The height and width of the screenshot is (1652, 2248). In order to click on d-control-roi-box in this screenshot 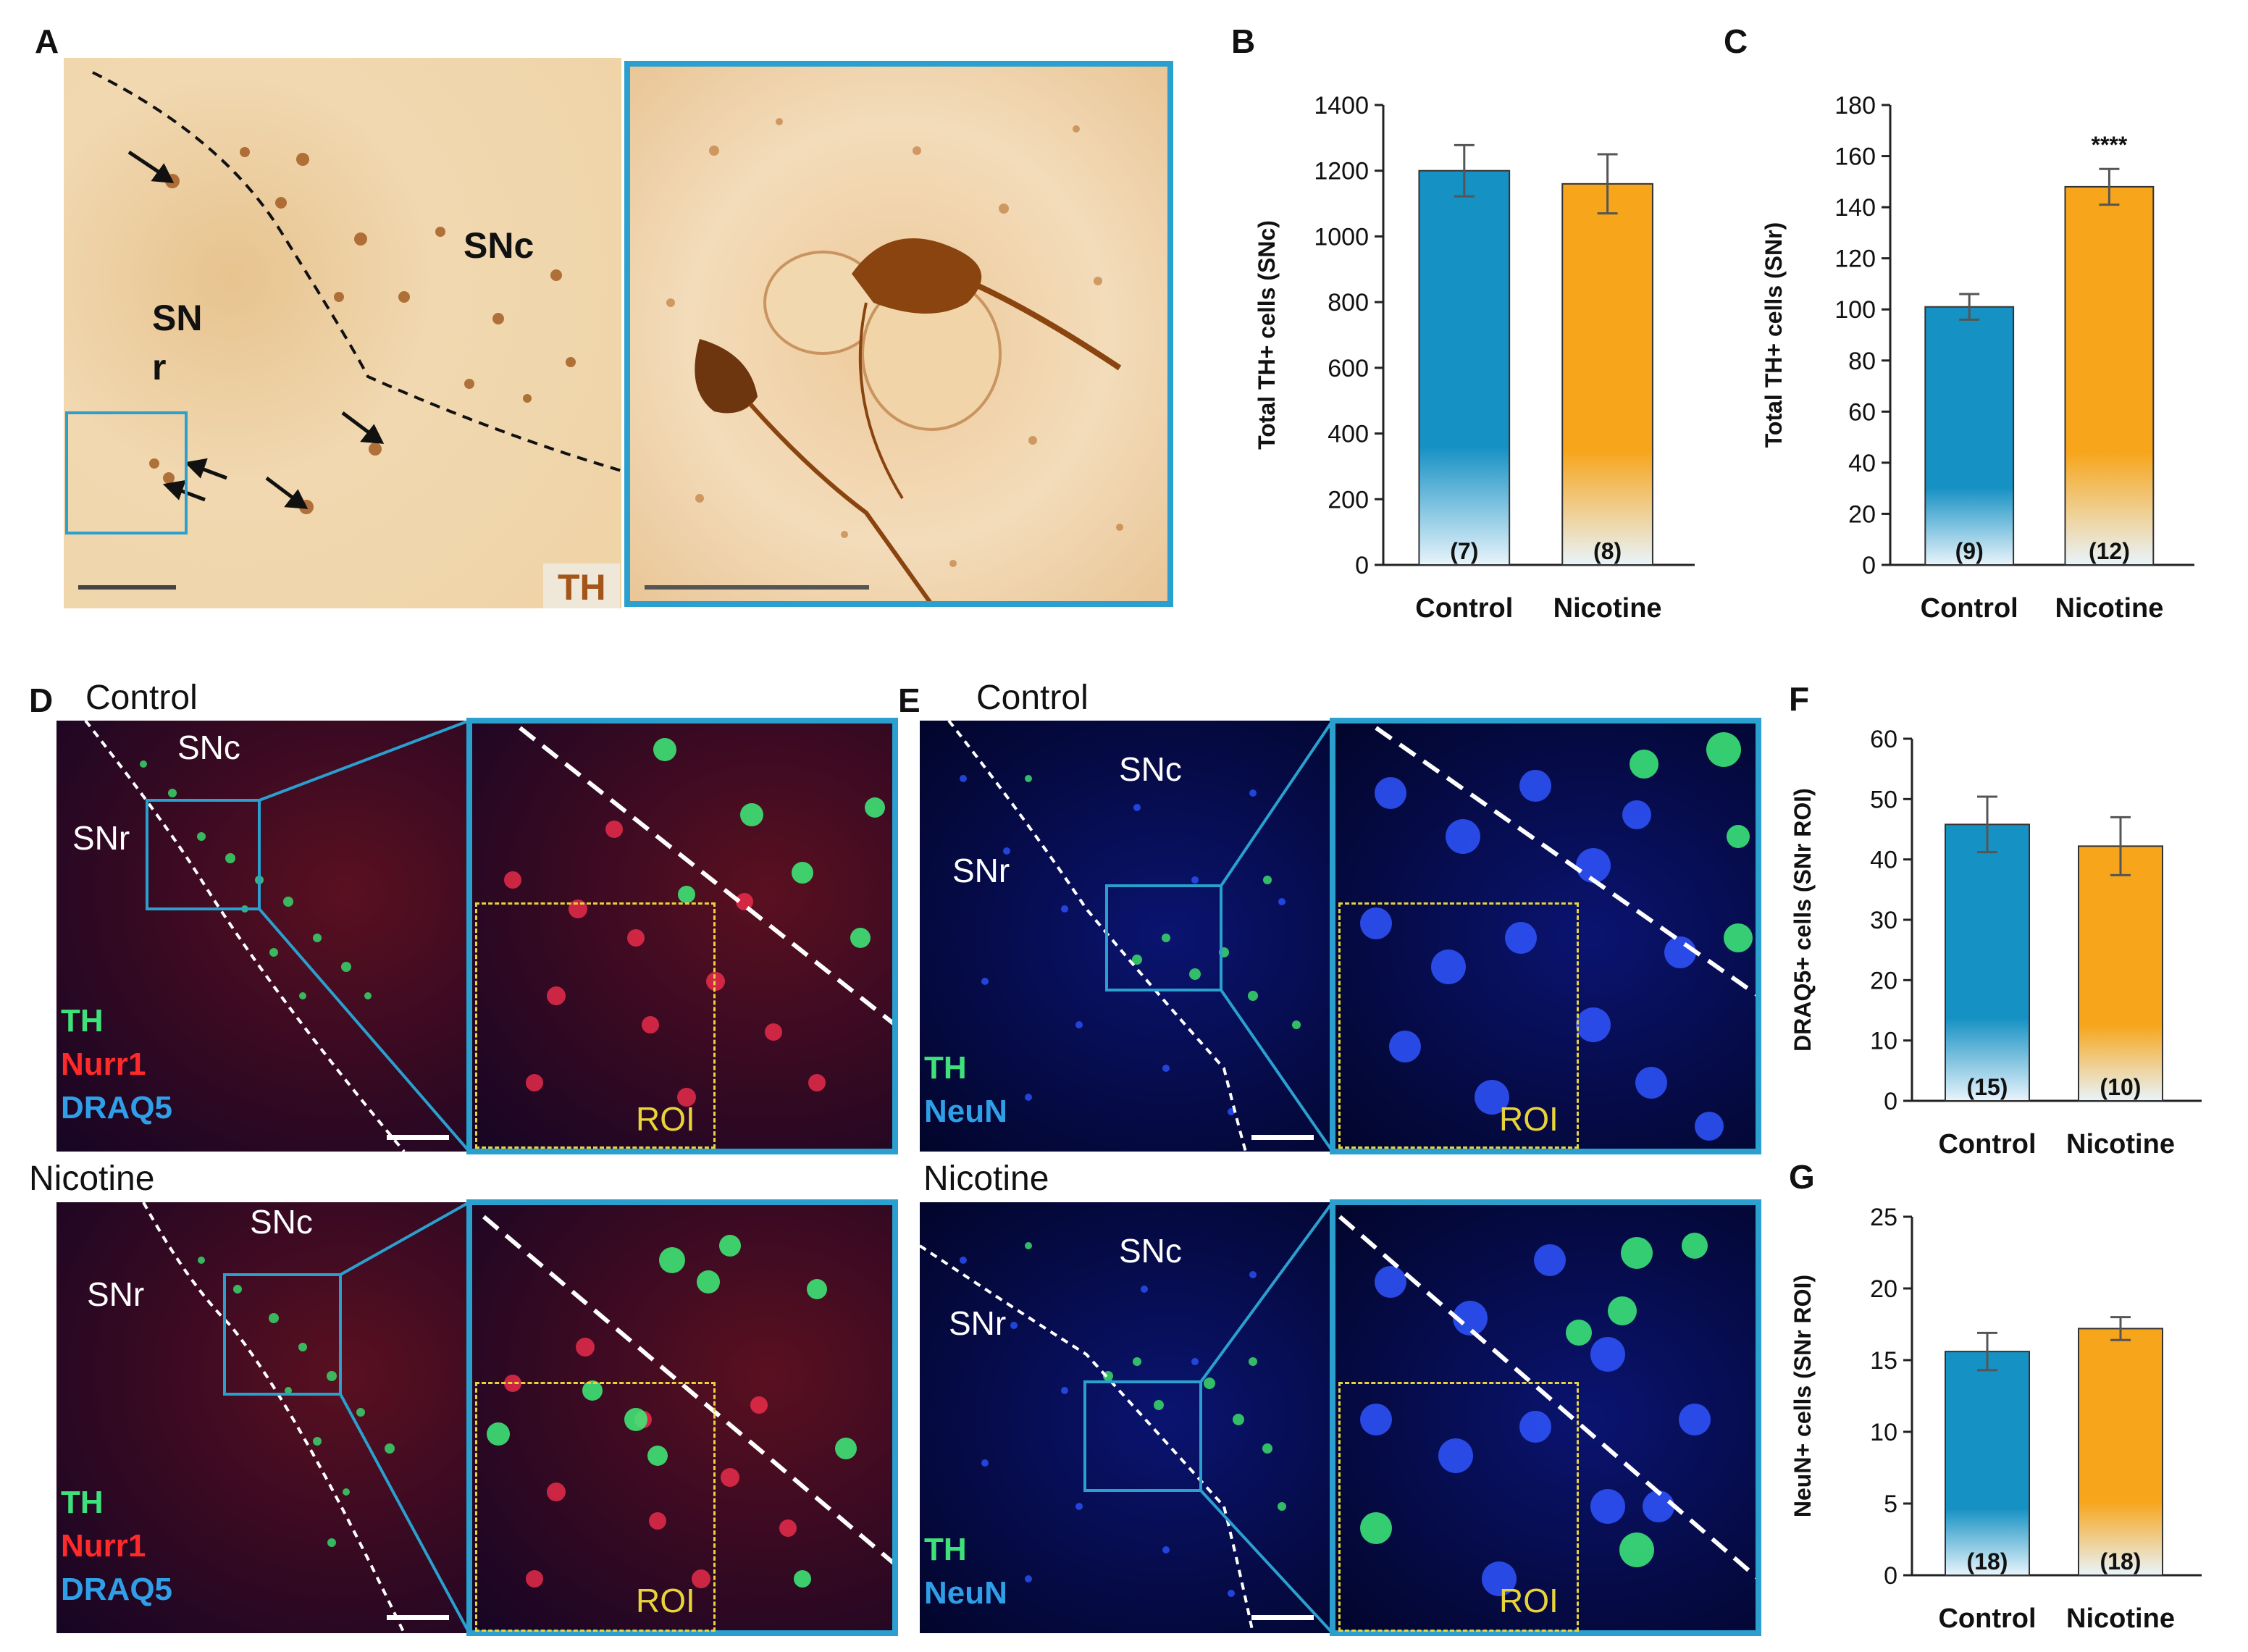, I will do `click(595, 1025)`.